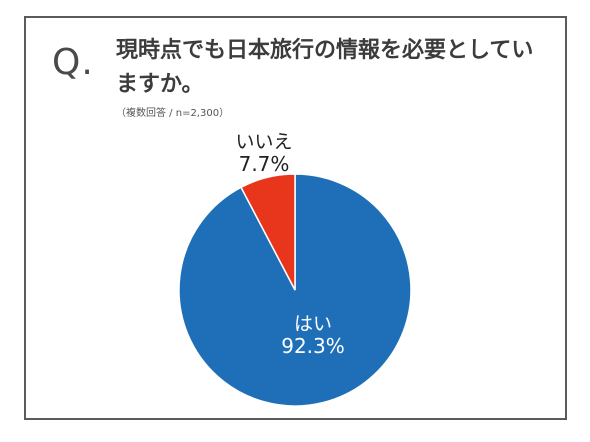 This screenshot has height=442, width=590. Describe the element at coordinates (173, 113) in the screenshot. I see `sample-note: （複数回答 / n=2,300）` at that location.